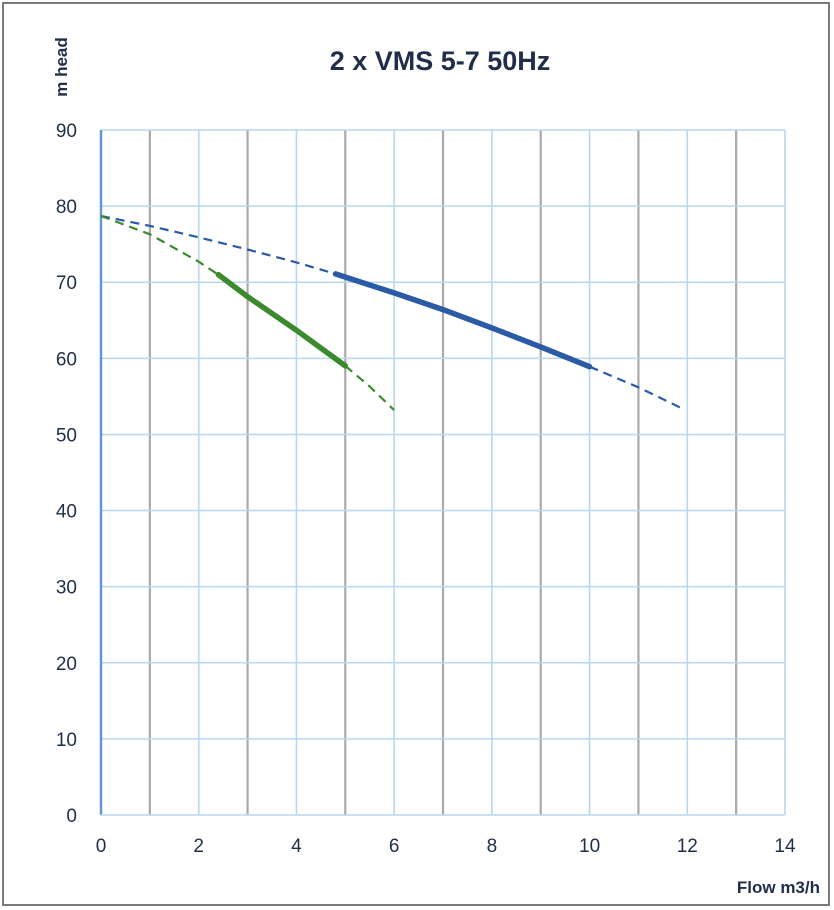 The width and height of the screenshot is (834, 910). I want to click on y-tick-label: 10, so click(66, 740).